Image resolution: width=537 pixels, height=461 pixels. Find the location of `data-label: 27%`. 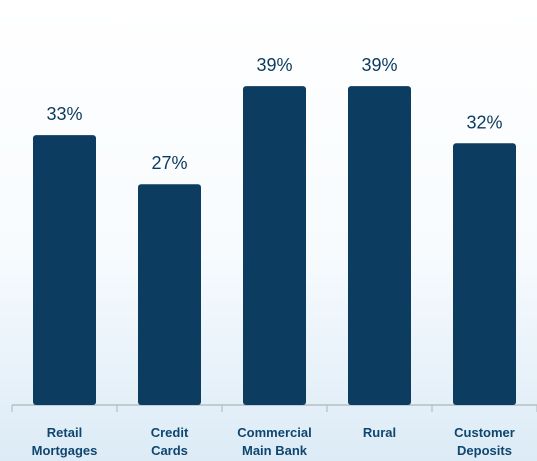

data-label: 27% is located at coordinates (169, 163).